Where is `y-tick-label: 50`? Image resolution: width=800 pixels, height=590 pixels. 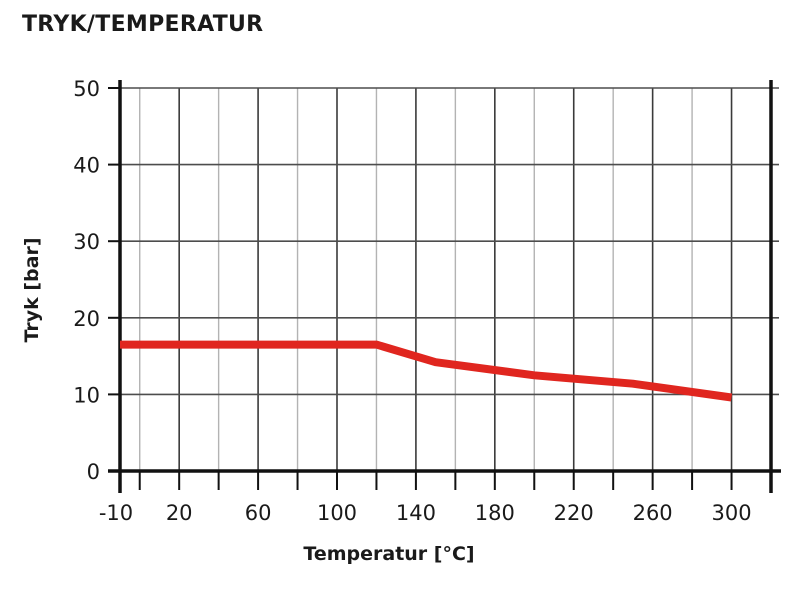 y-tick-label: 50 is located at coordinates (86, 89).